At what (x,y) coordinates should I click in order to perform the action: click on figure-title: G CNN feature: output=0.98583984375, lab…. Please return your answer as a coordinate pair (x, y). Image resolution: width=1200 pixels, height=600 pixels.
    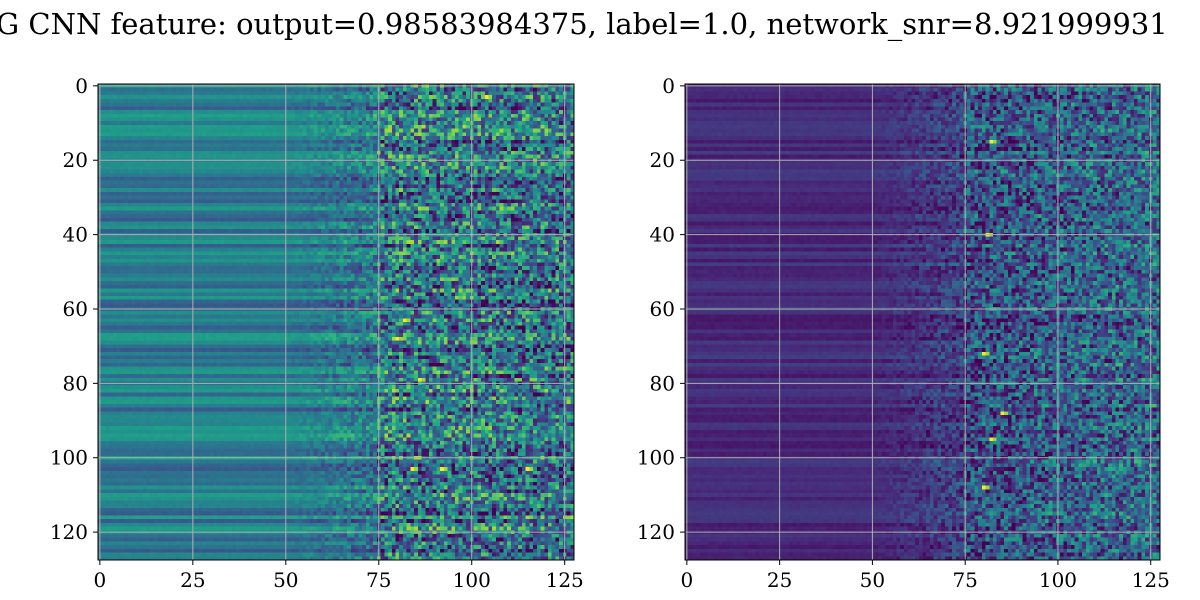
    Looking at the image, I should click on (584, 24).